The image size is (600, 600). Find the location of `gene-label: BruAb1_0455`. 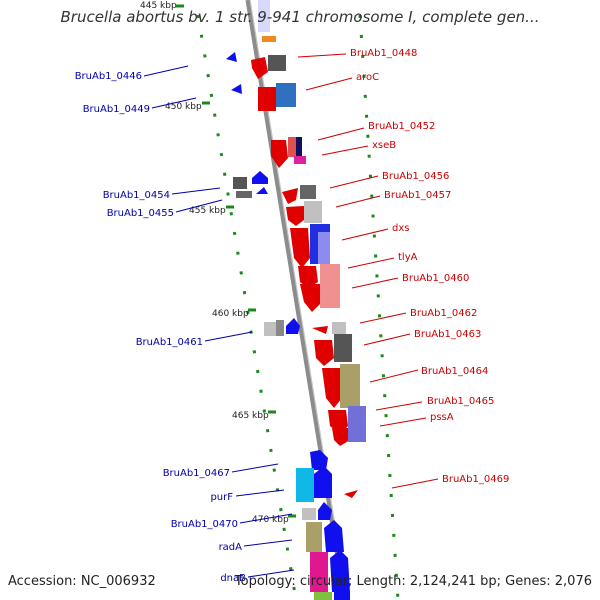

gene-label: BruAb1_0455 is located at coordinates (140, 213).